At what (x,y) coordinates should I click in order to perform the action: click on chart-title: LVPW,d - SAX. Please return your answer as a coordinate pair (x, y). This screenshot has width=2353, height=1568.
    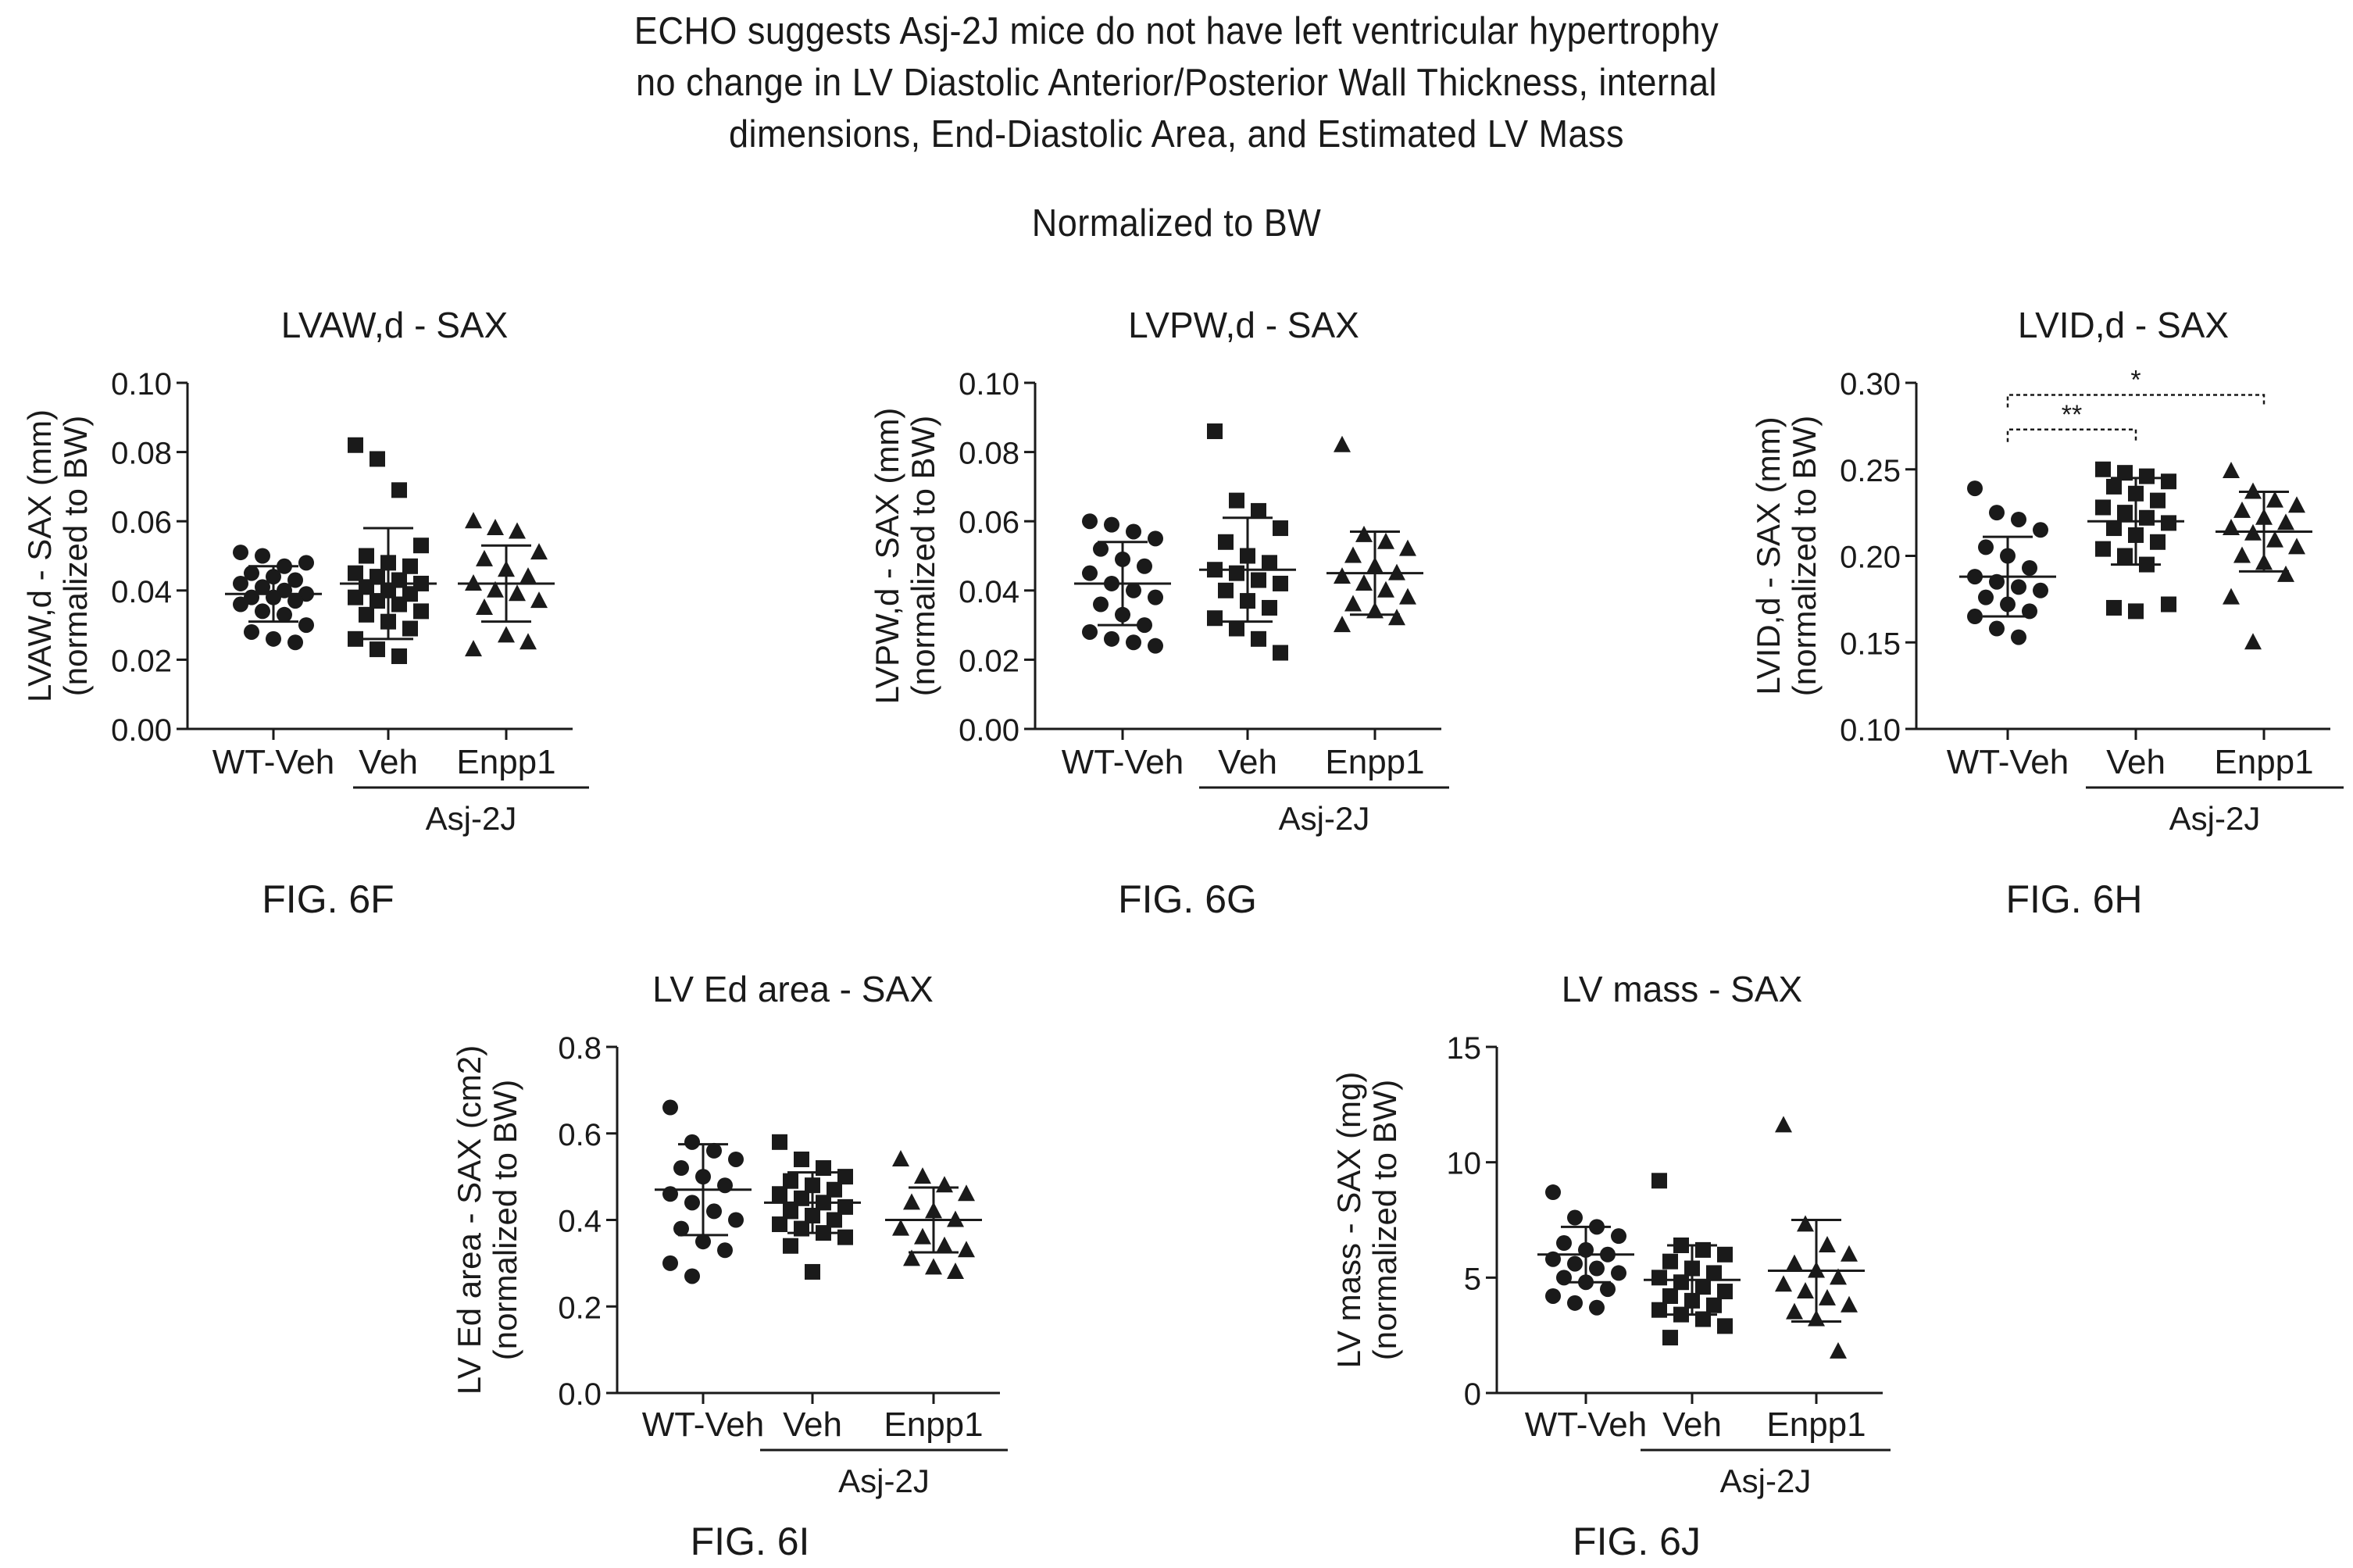
    Looking at the image, I should click on (1243, 325).